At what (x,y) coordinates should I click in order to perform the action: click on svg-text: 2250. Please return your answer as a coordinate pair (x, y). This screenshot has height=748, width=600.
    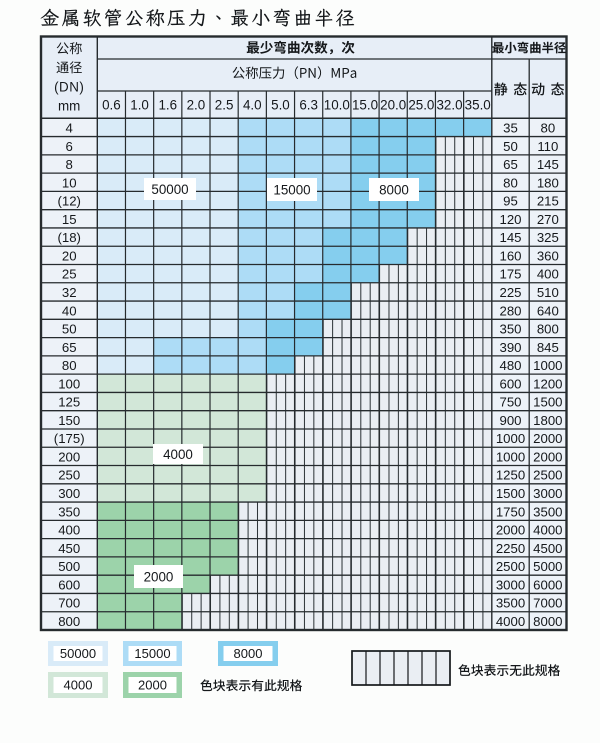
    Looking at the image, I should click on (510, 548).